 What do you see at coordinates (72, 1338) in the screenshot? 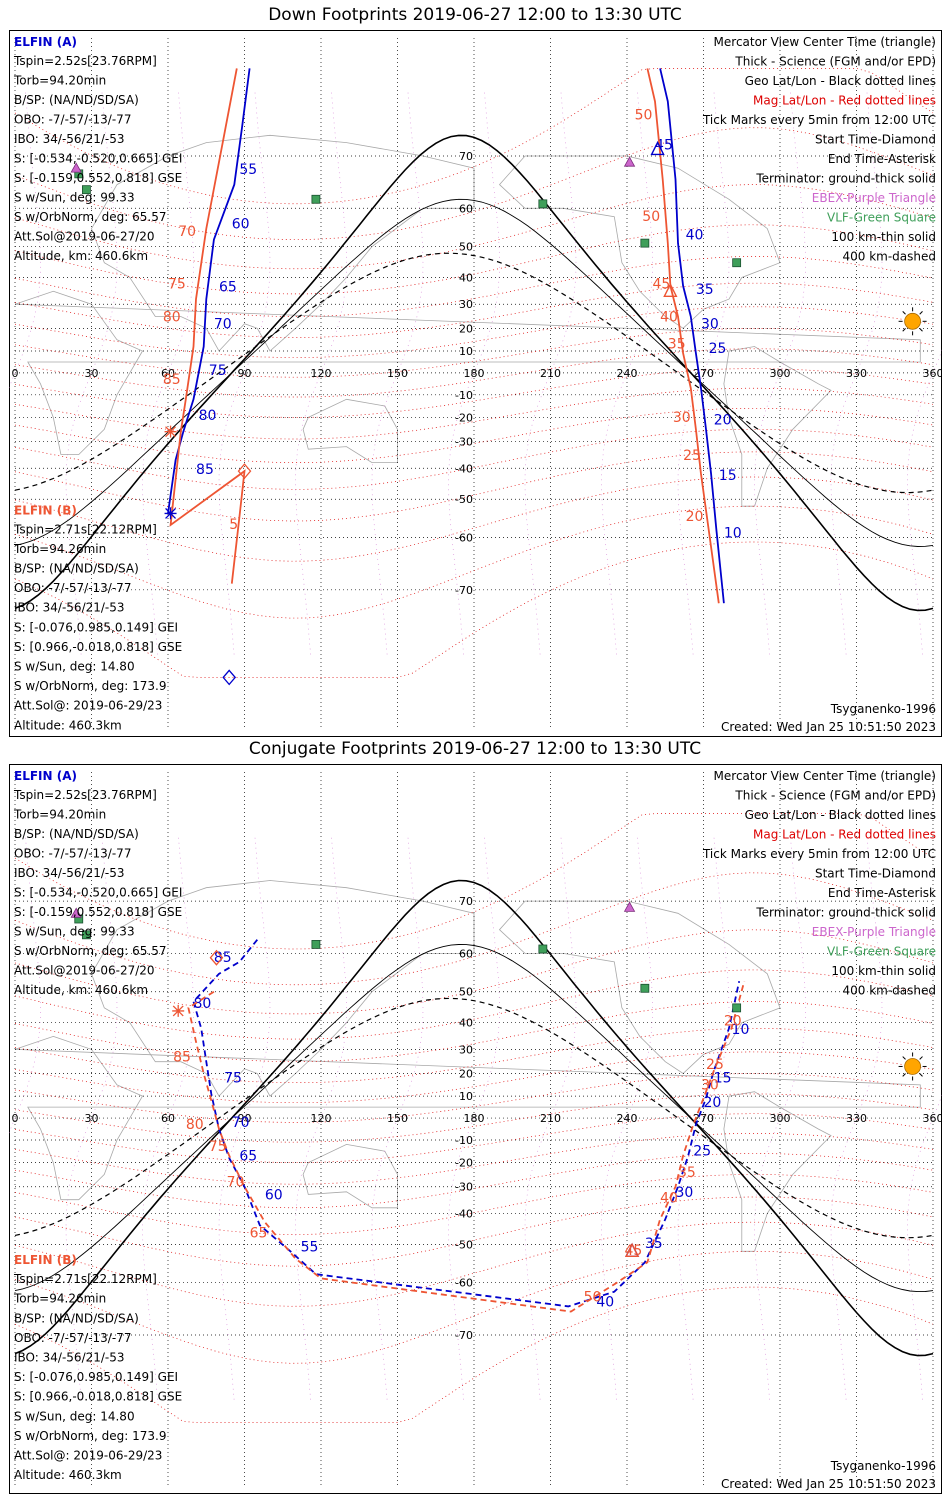
I see `elfin-b-info-line: OBO: -7/-57/-13/-77` at bounding box center [72, 1338].